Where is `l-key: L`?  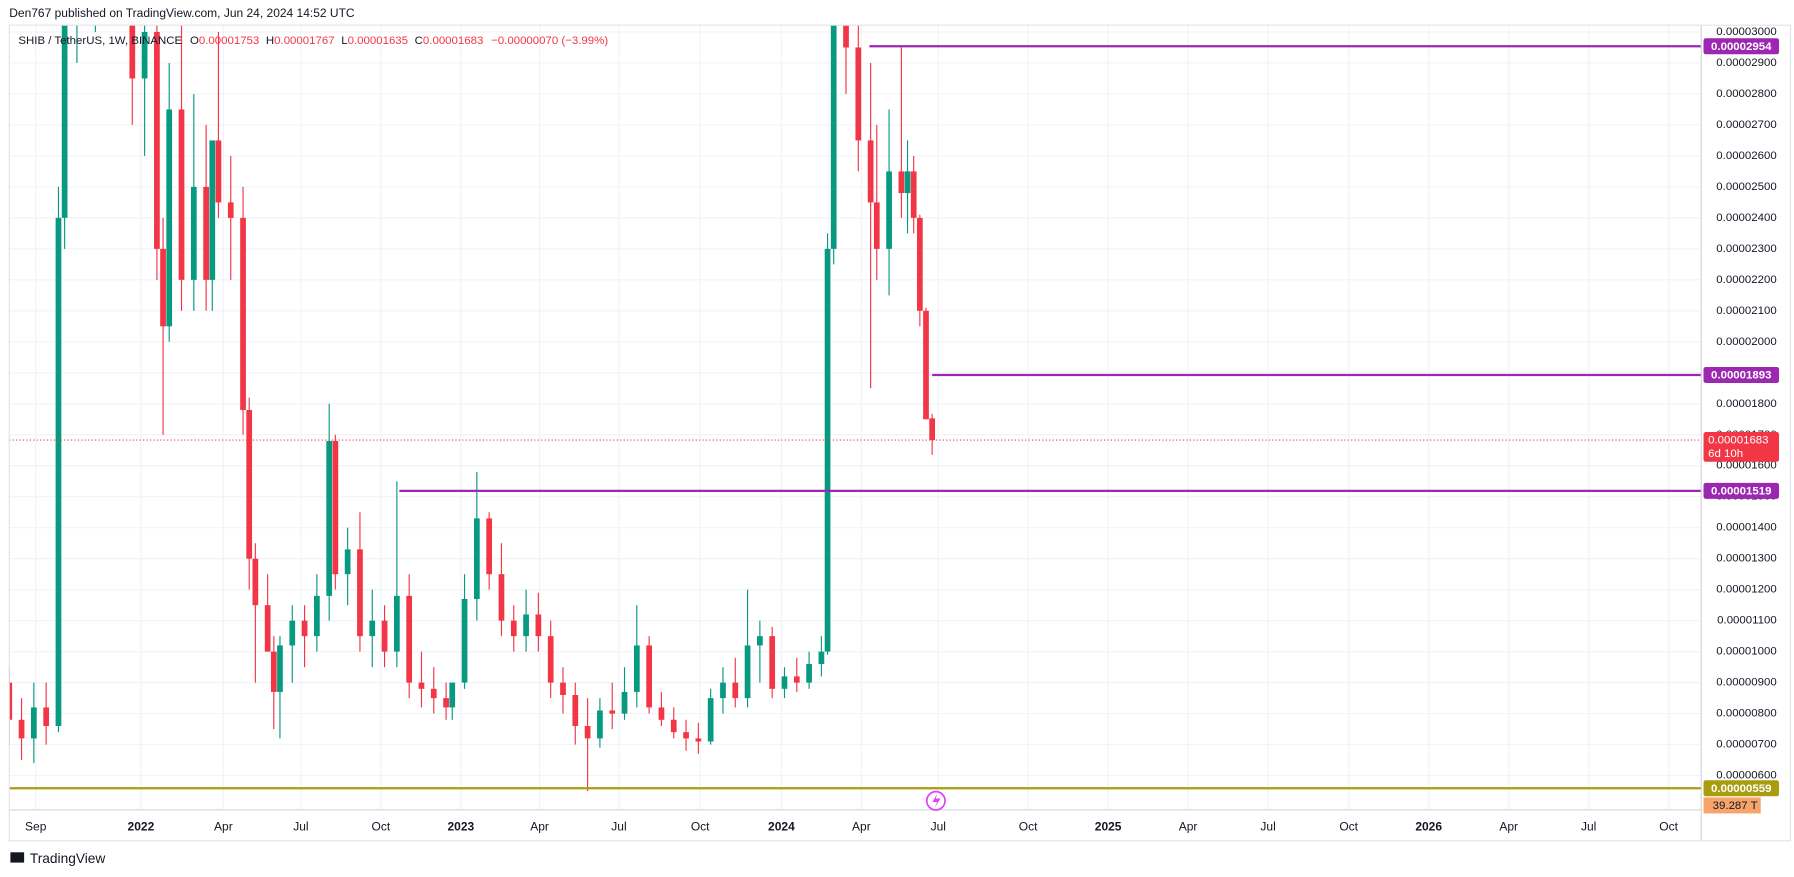
l-key: L is located at coordinates (344, 41).